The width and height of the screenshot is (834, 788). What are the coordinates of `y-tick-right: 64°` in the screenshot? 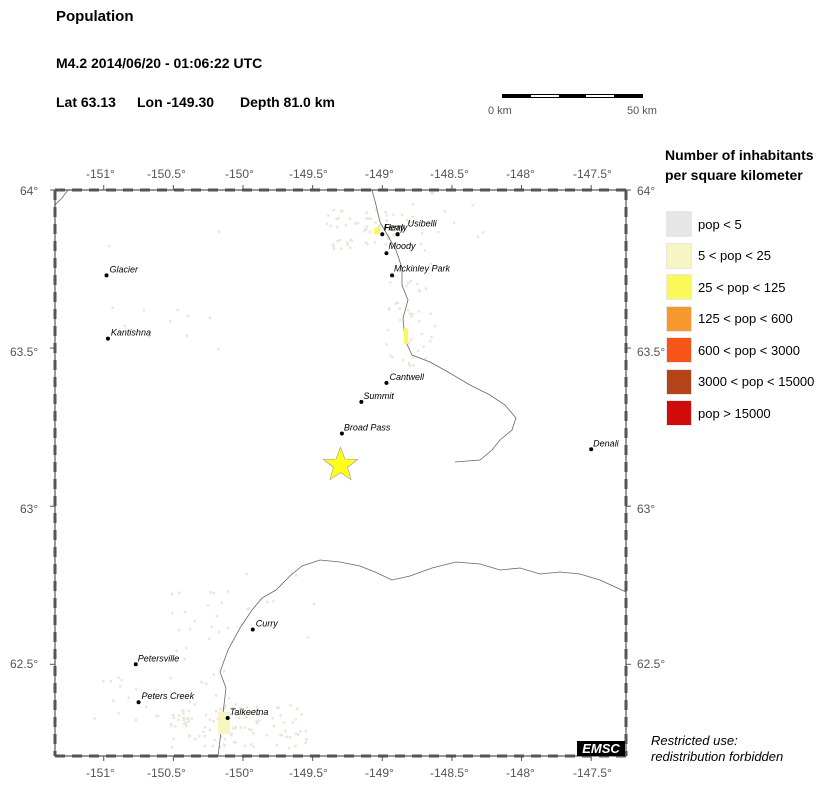 It's located at (646, 191).